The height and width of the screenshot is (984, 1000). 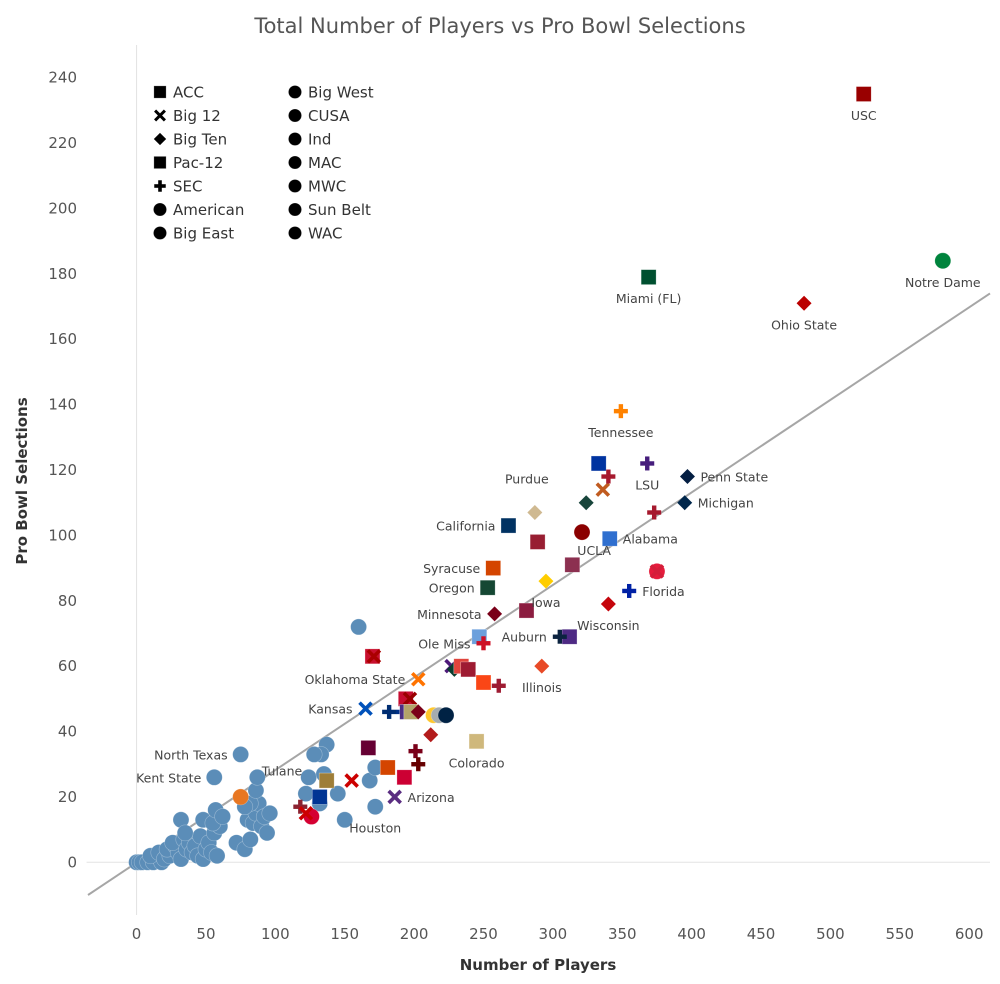 I want to click on y-tick-label: 60, so click(x=67, y=666).